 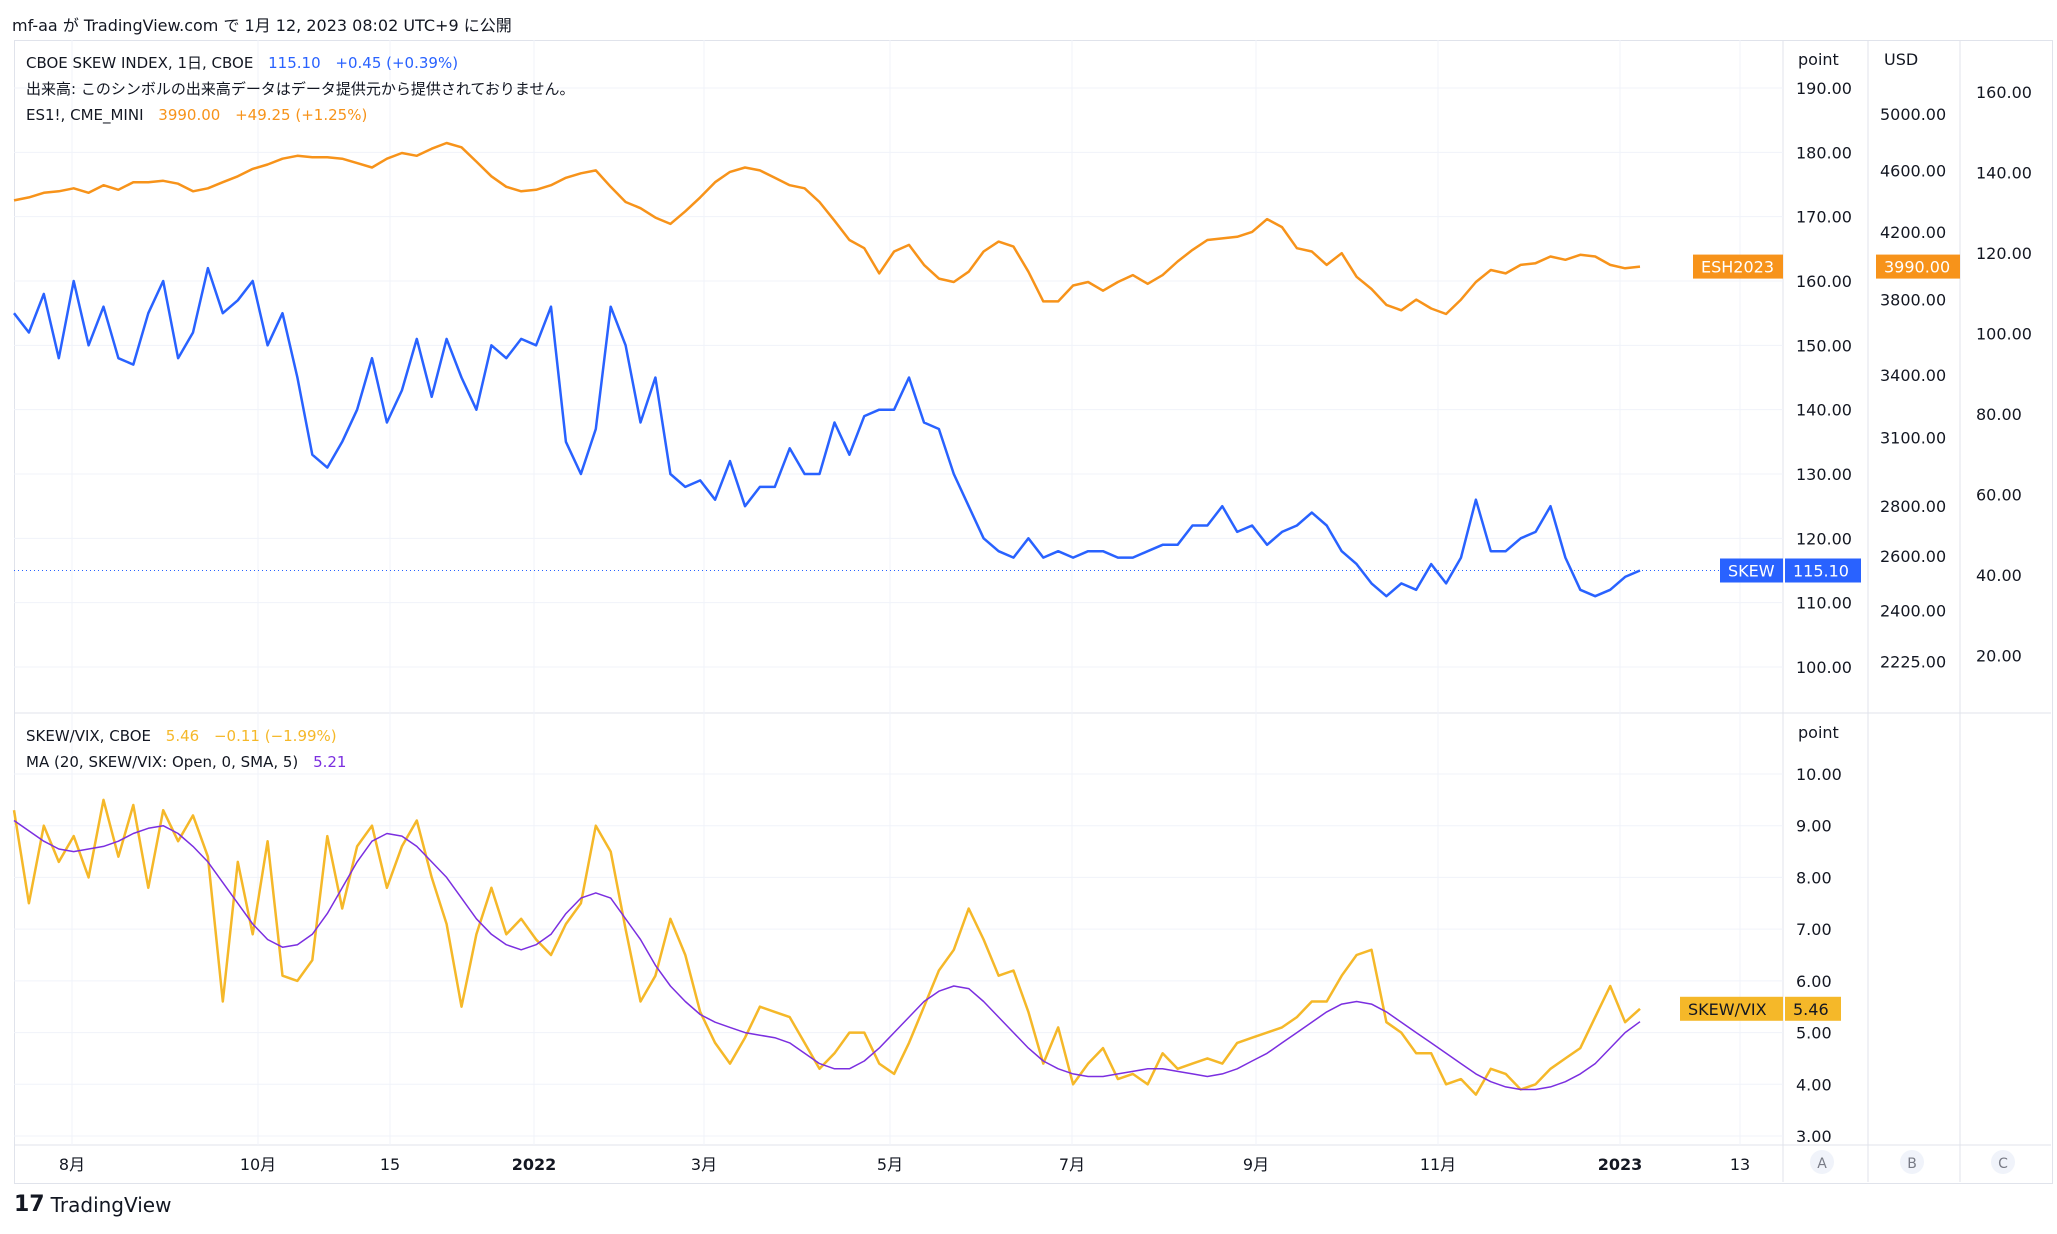 I want to click on scale-button-label: C, so click(x=2003, y=1164).